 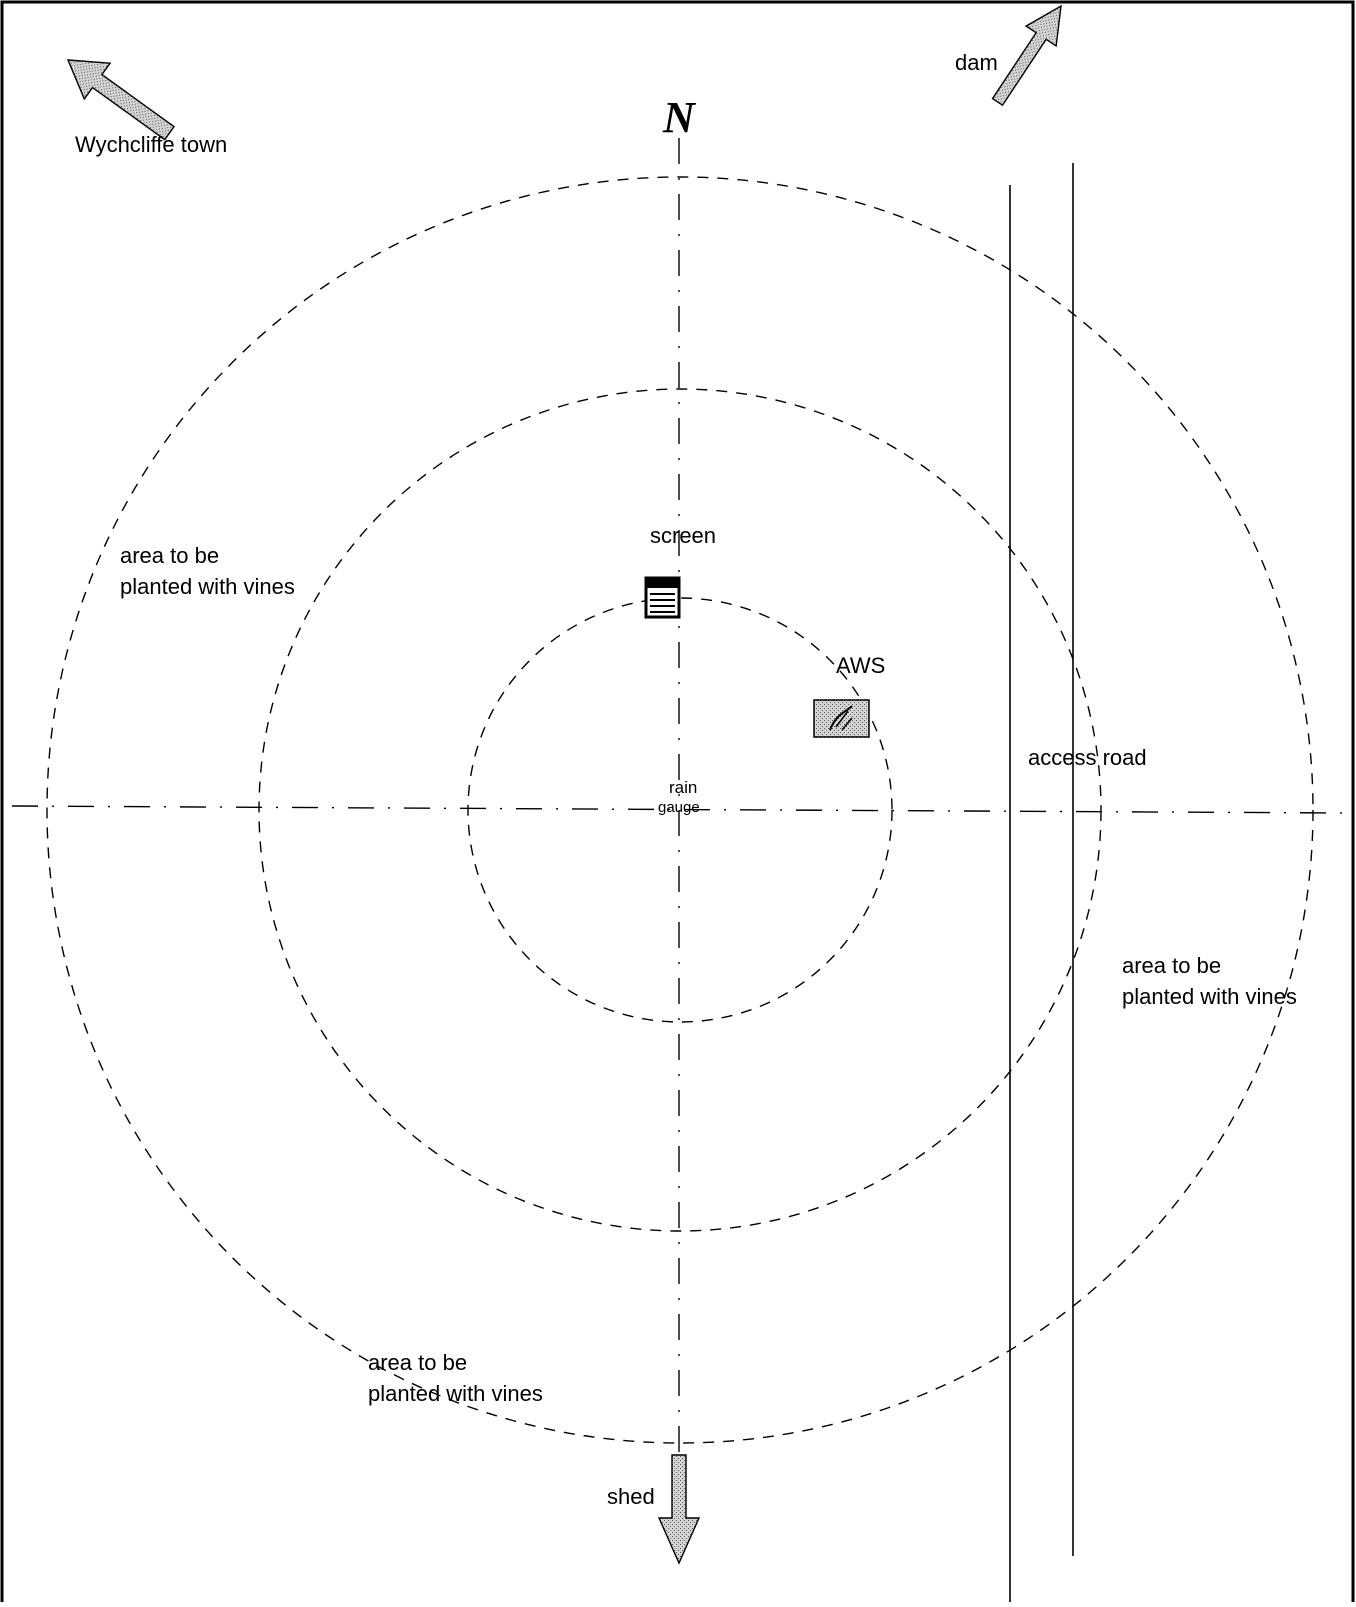 What do you see at coordinates (1171, 965) in the screenshot?
I see `area-label-east-line1: area to be` at bounding box center [1171, 965].